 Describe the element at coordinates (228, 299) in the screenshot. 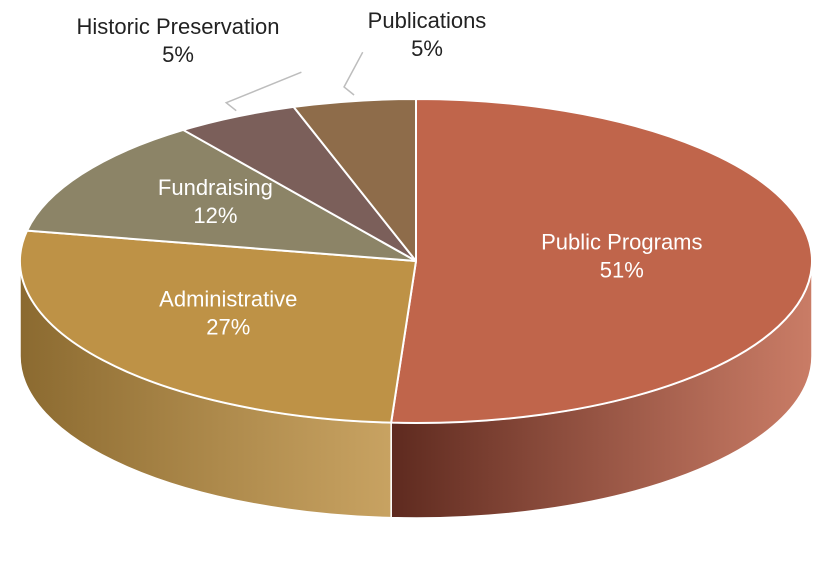

I see `slice-category: Administrative` at that location.